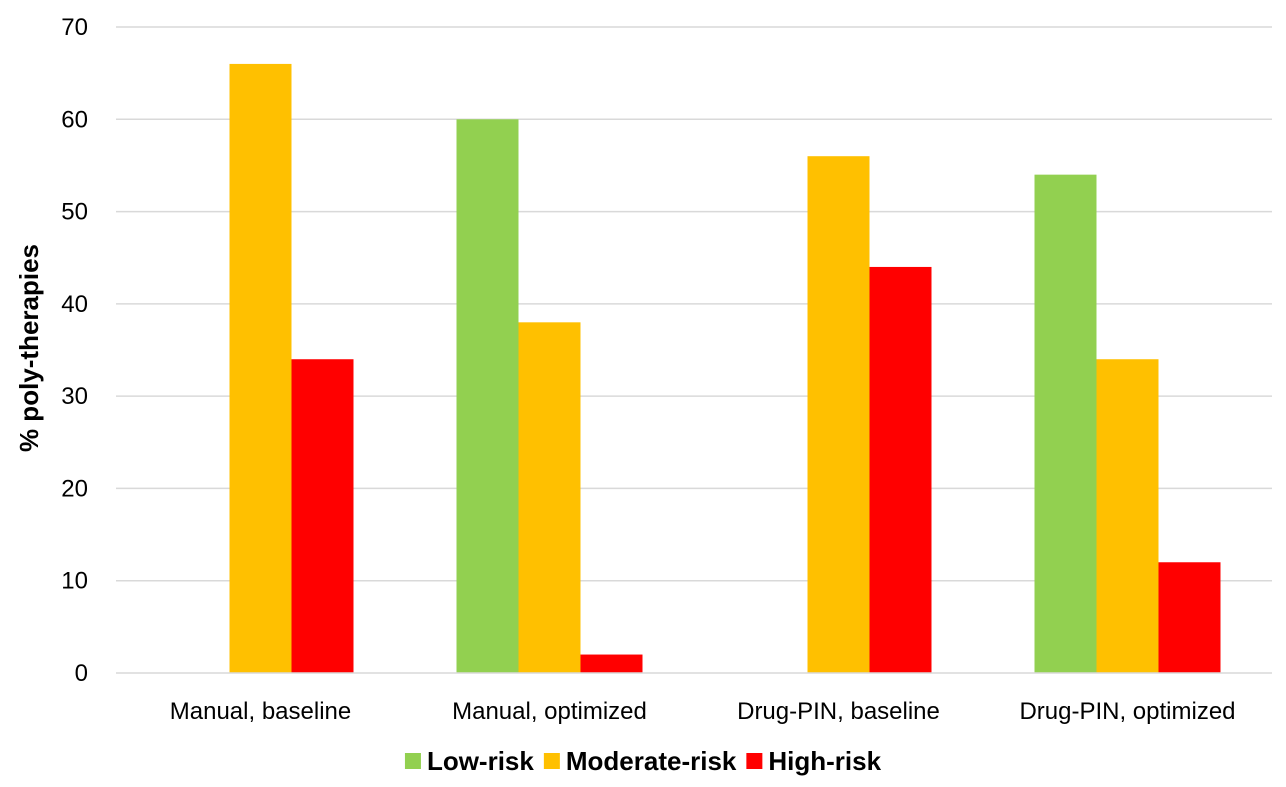 The width and height of the screenshot is (1286, 787). What do you see at coordinates (838, 711) in the screenshot?
I see `x-category-label: Drug-PIN, baseline` at bounding box center [838, 711].